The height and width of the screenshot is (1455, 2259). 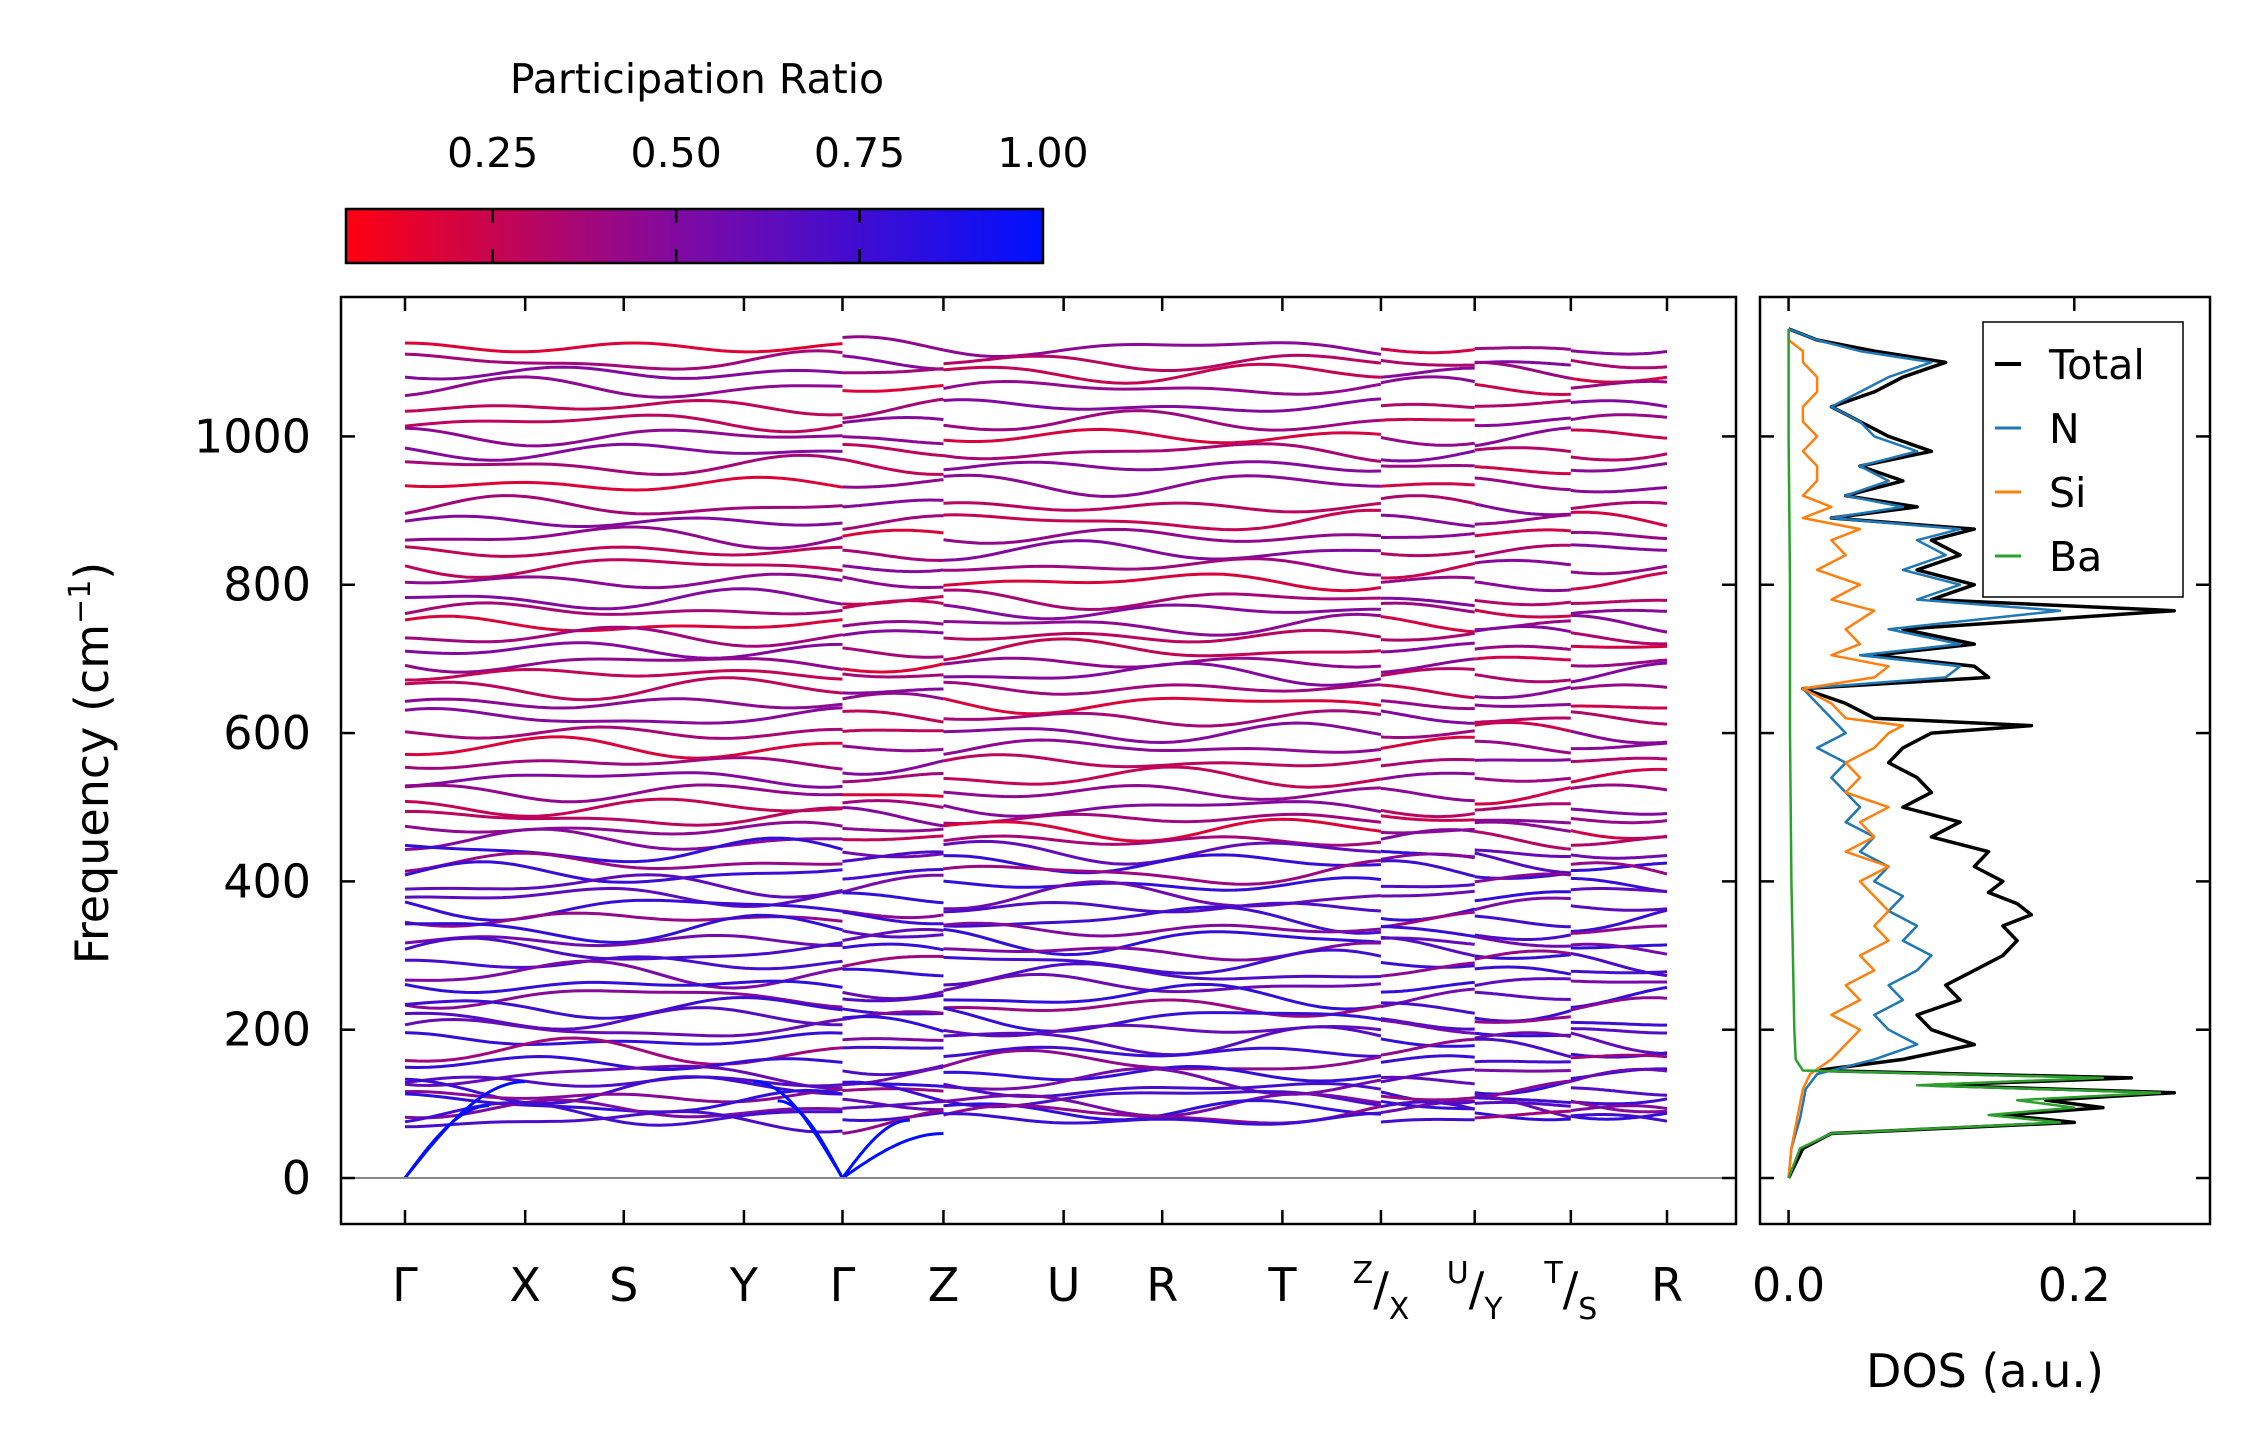 What do you see at coordinates (1282, 1285) in the screenshot?
I see `kpoint-label: T` at bounding box center [1282, 1285].